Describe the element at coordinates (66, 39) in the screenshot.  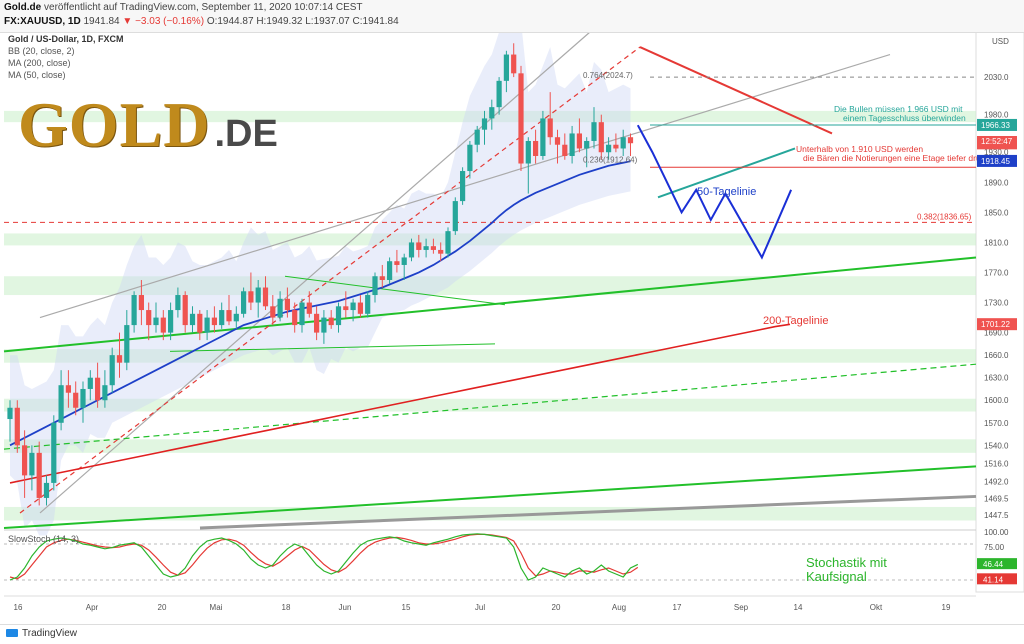
I see `chart-title: Gold / US-Dollar, 1D, FXCM` at that location.